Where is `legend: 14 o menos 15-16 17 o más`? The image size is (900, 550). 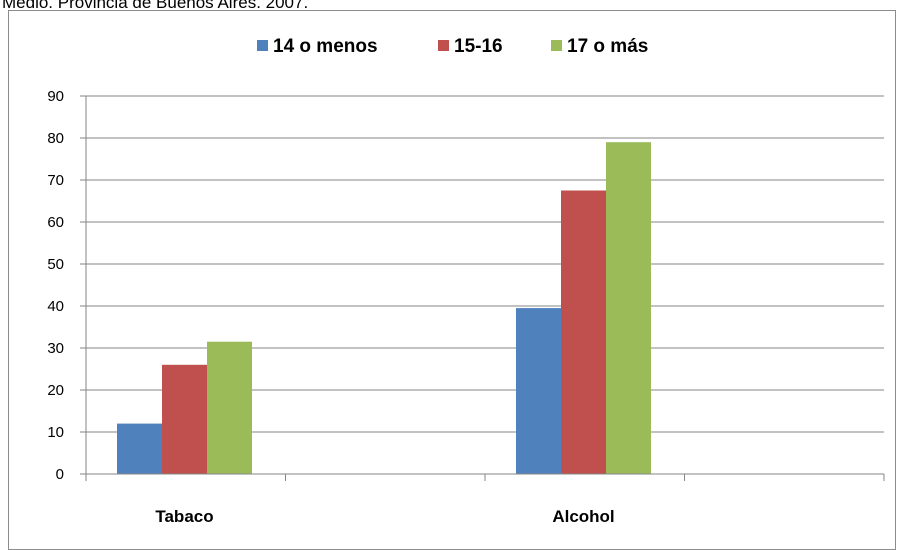 legend: 14 o menos 15-16 17 o más is located at coordinates (452, 46).